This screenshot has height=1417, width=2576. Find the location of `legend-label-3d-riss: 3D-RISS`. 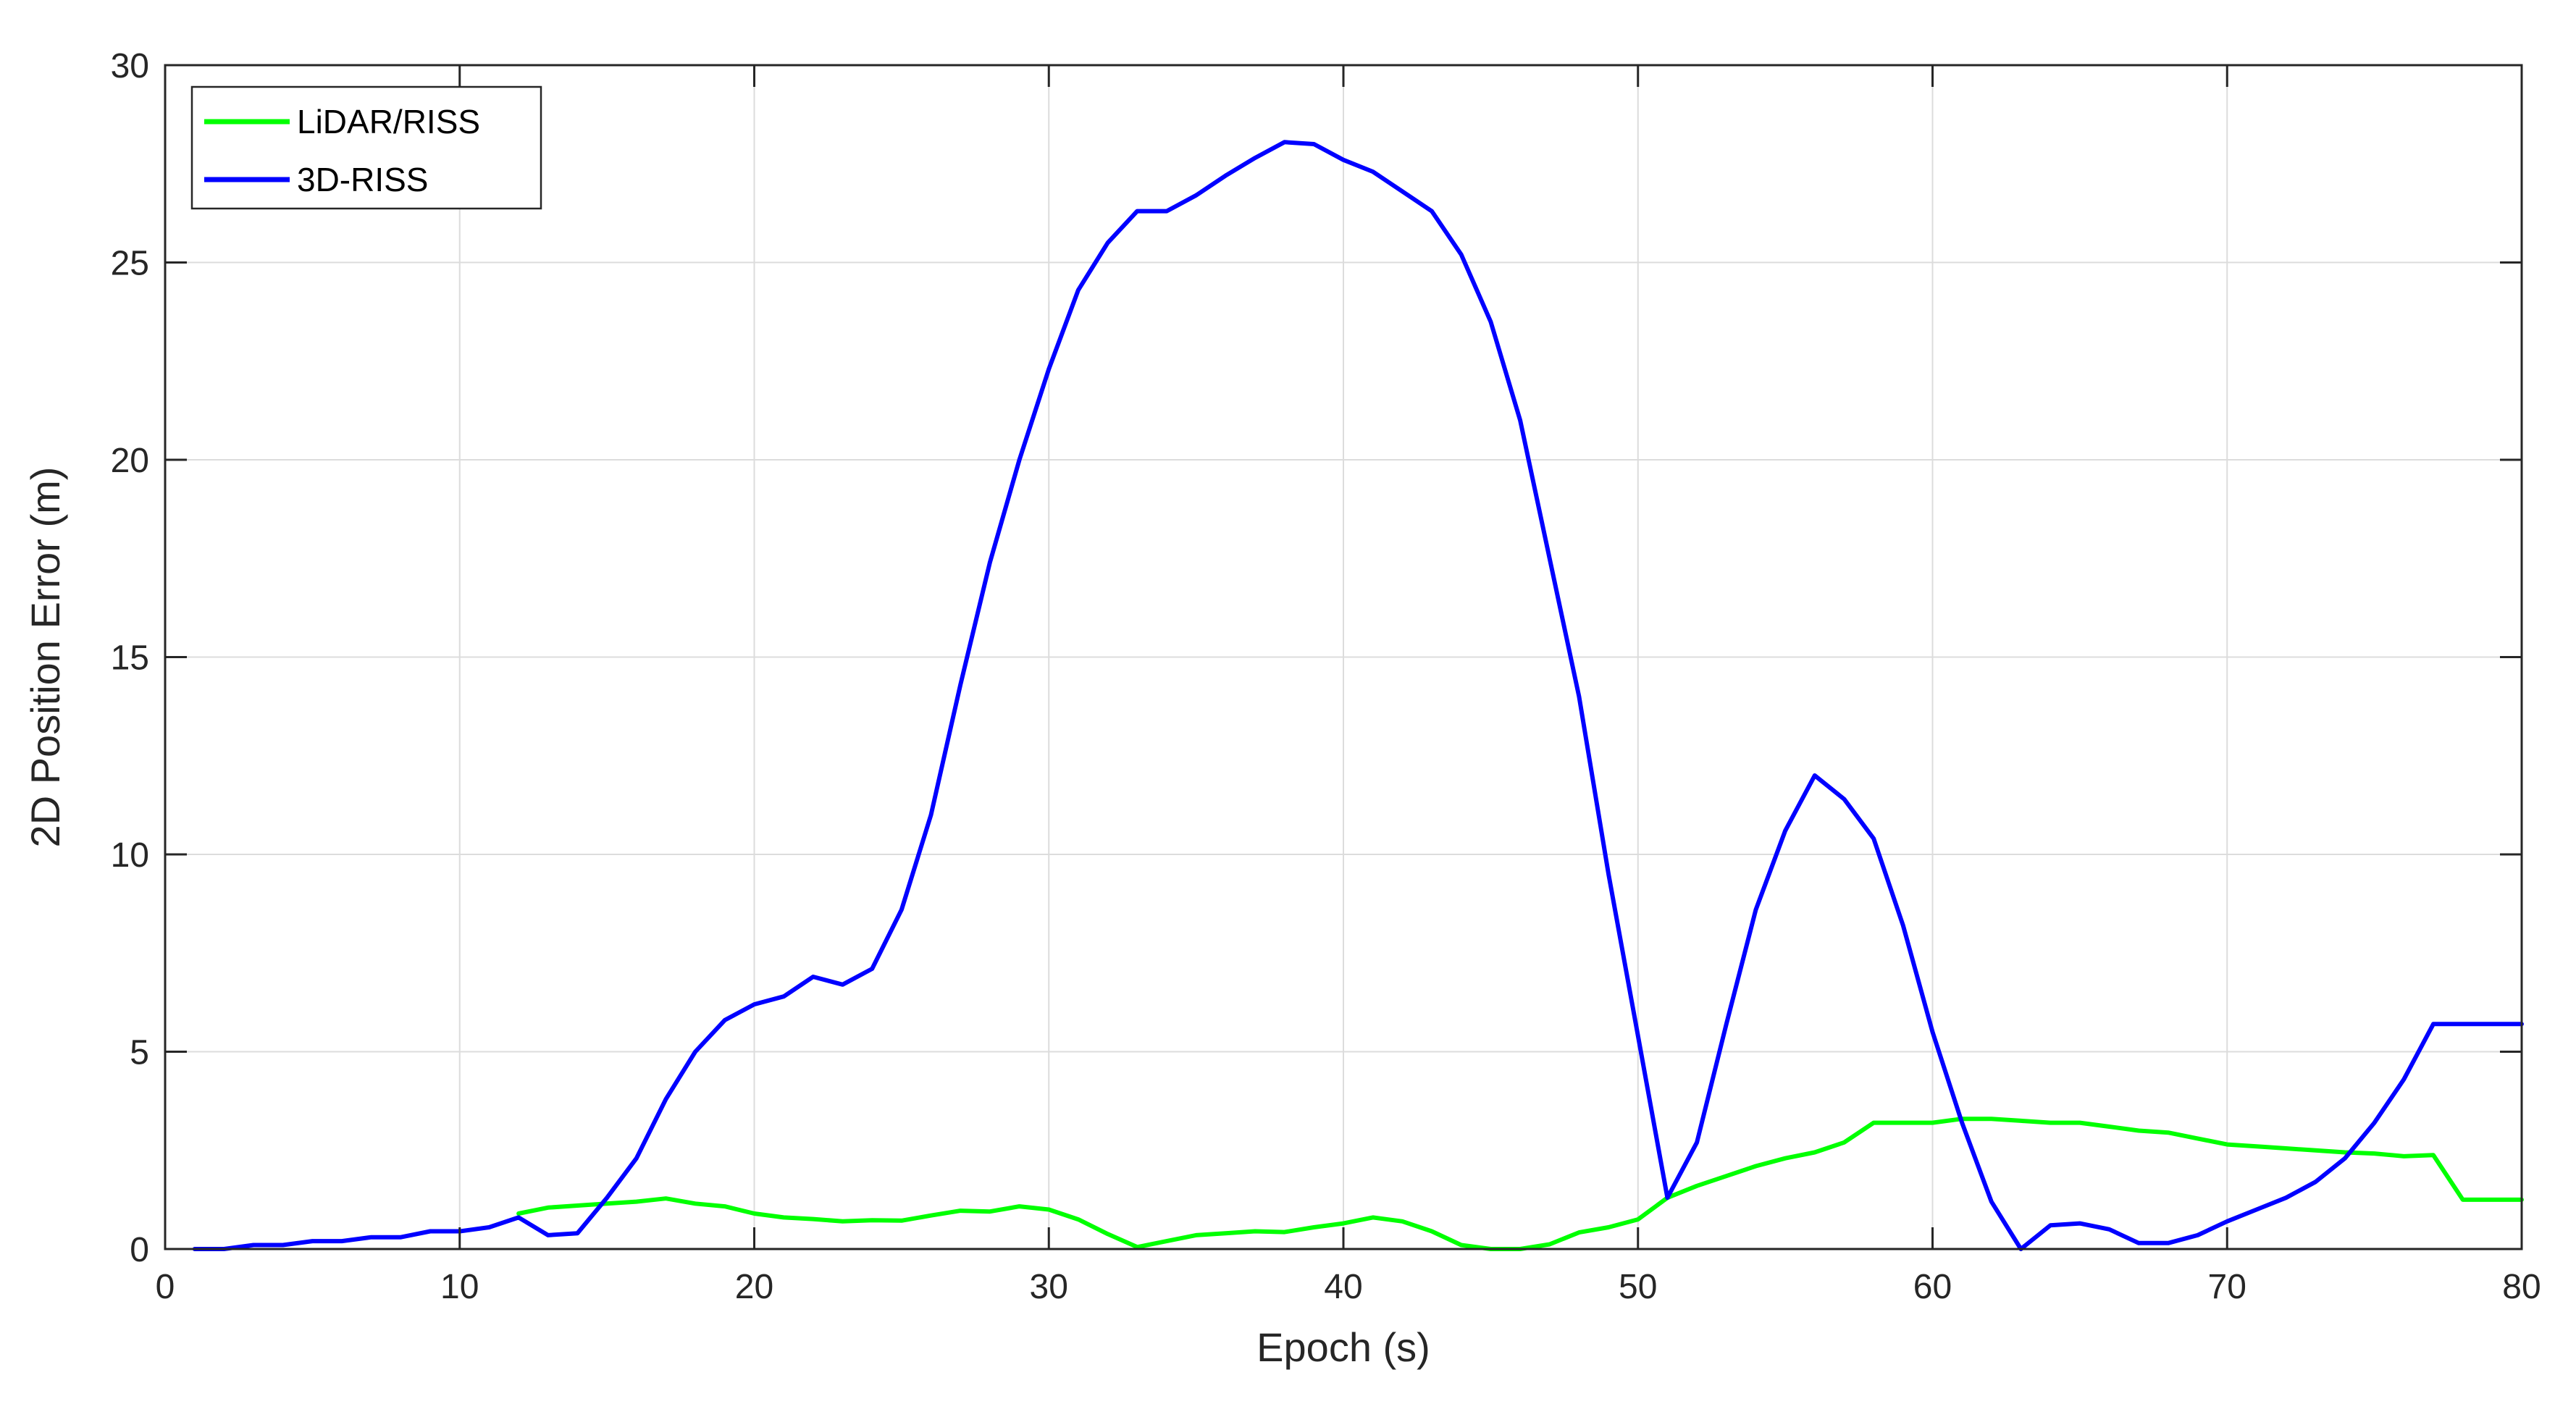

legend-label-3d-riss: 3D-RISS is located at coordinates (362, 180).